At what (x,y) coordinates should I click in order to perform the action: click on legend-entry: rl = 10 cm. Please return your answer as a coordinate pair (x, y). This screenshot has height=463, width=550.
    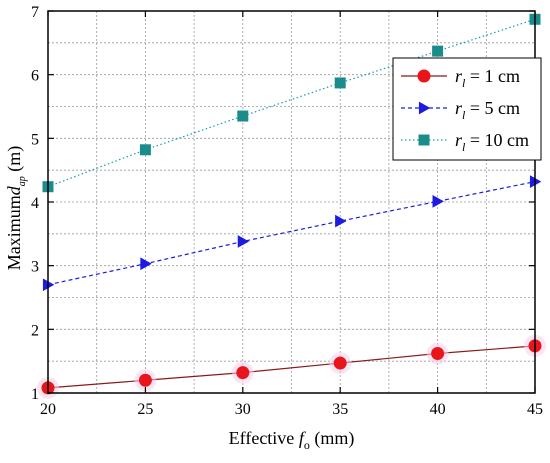
    Looking at the image, I should click on (465, 142).